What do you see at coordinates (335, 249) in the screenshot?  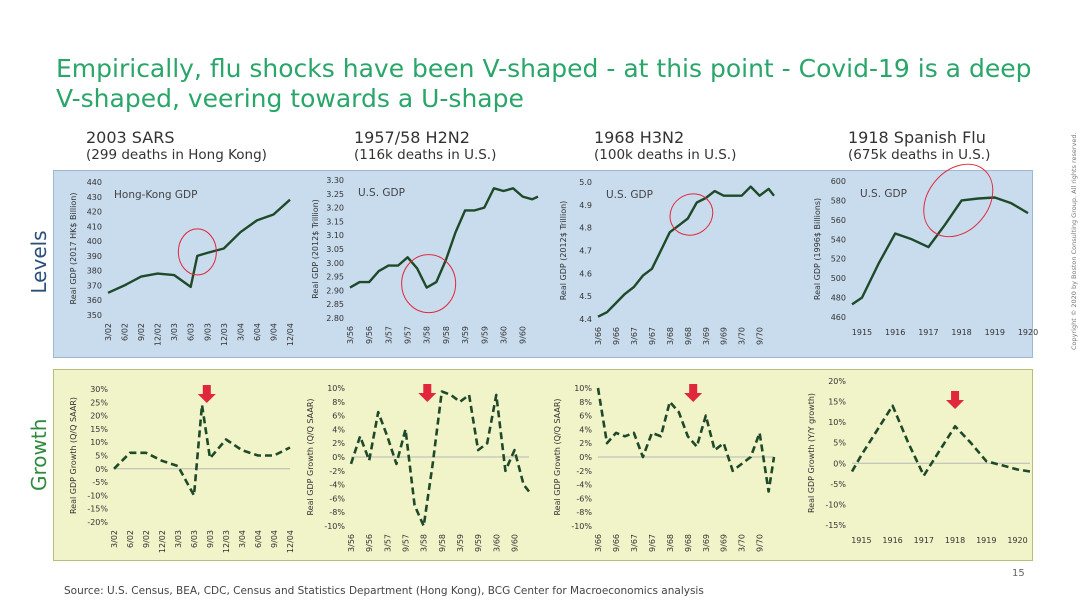 I see `y-tick-label: 3.05` at bounding box center [335, 249].